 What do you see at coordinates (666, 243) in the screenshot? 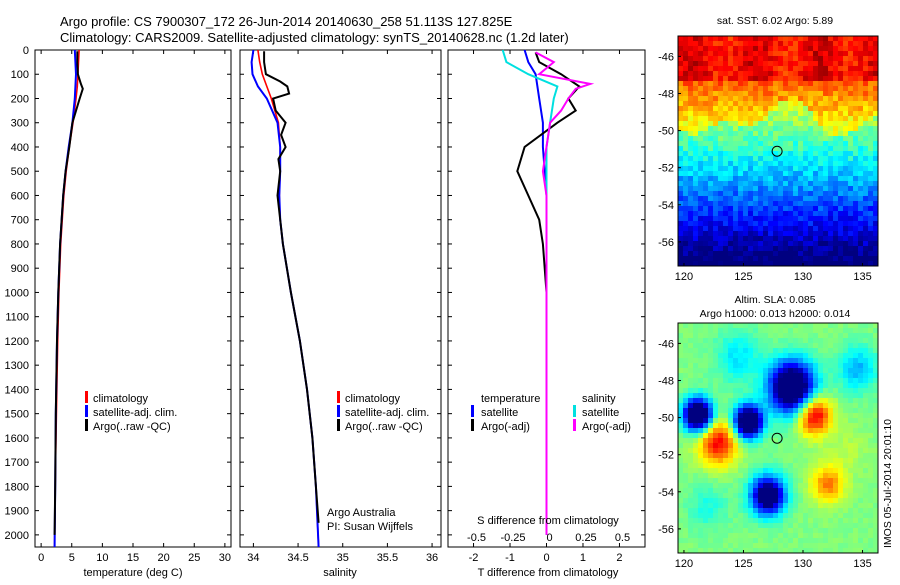
I see `map-y-tick-label: -56` at bounding box center [666, 243].